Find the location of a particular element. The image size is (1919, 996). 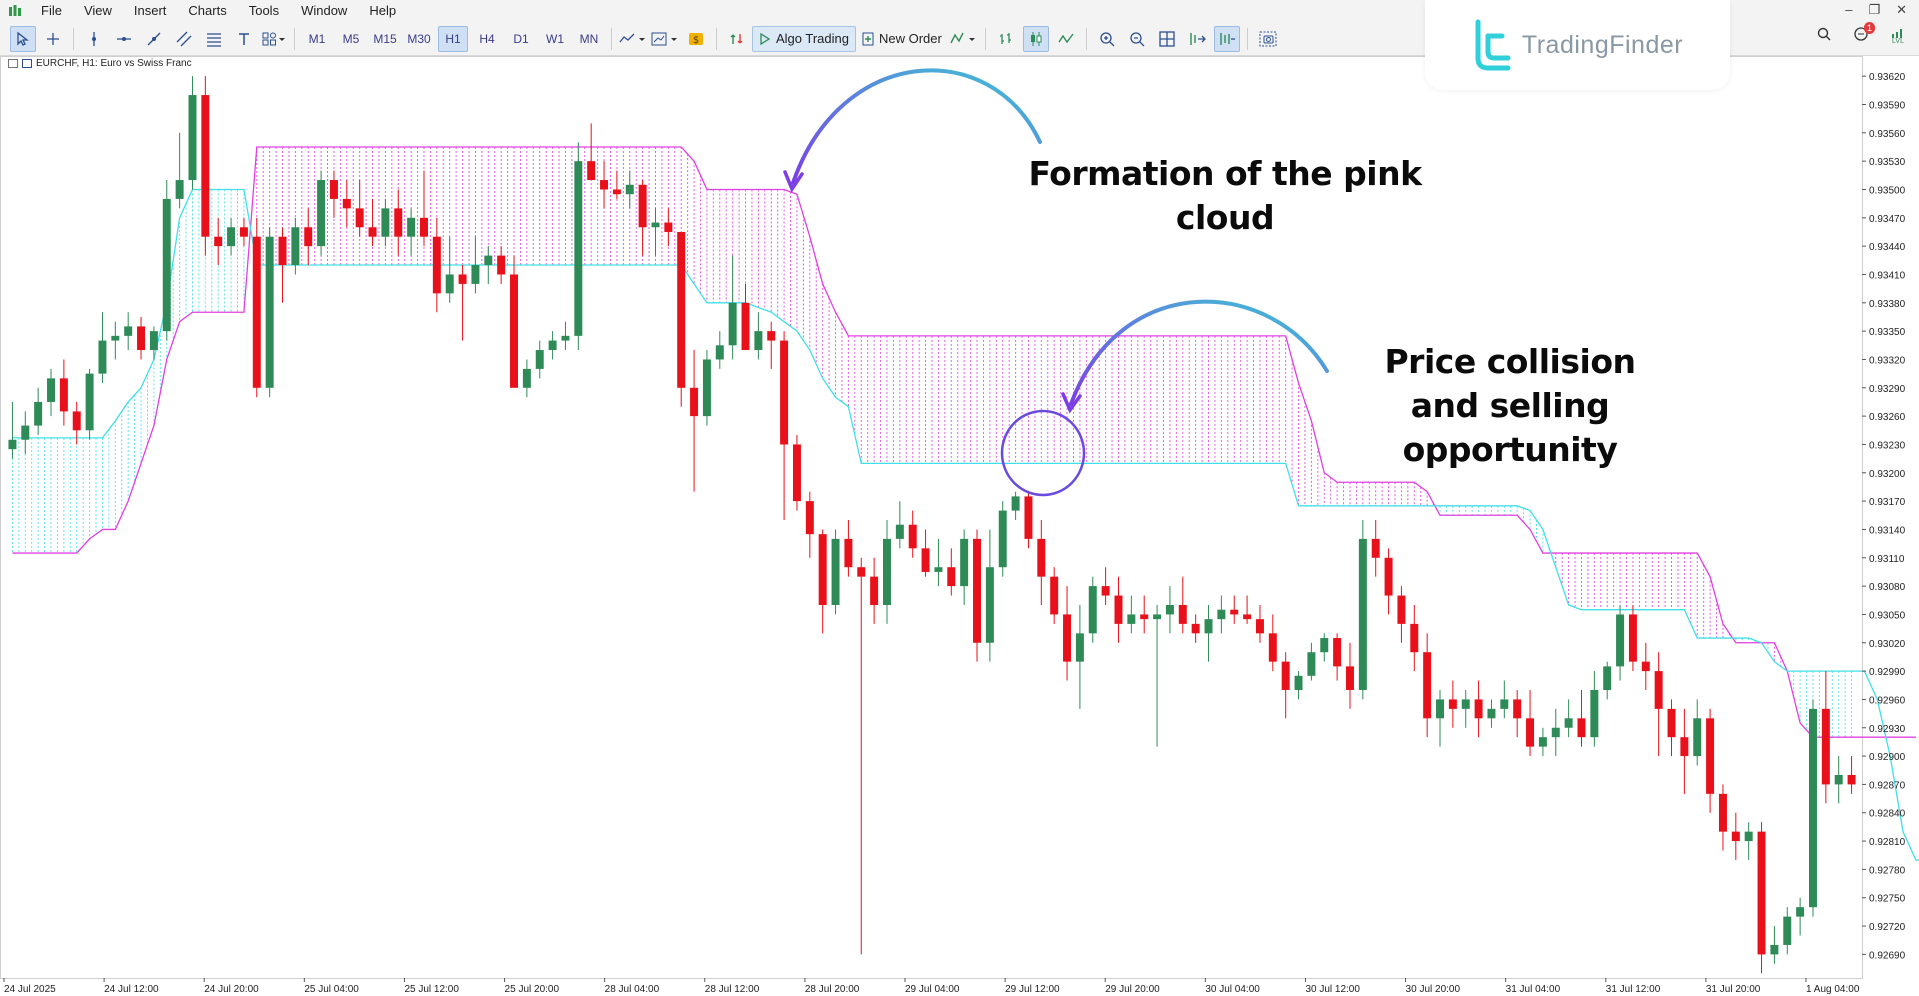

timeframe-w1: W1 is located at coordinates (555, 38).